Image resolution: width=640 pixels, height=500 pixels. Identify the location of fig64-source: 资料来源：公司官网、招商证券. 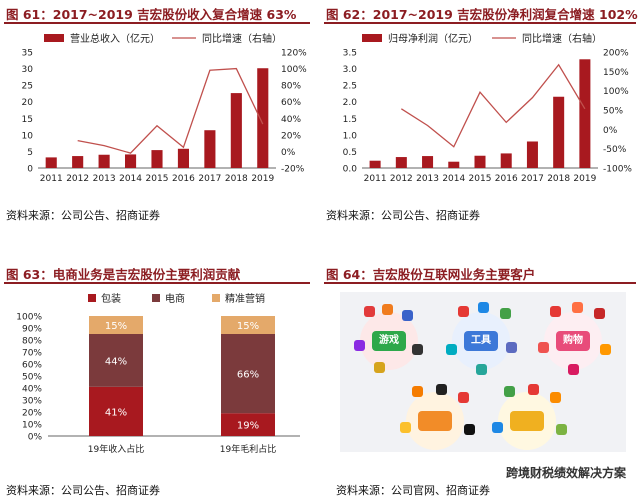
(413, 490).